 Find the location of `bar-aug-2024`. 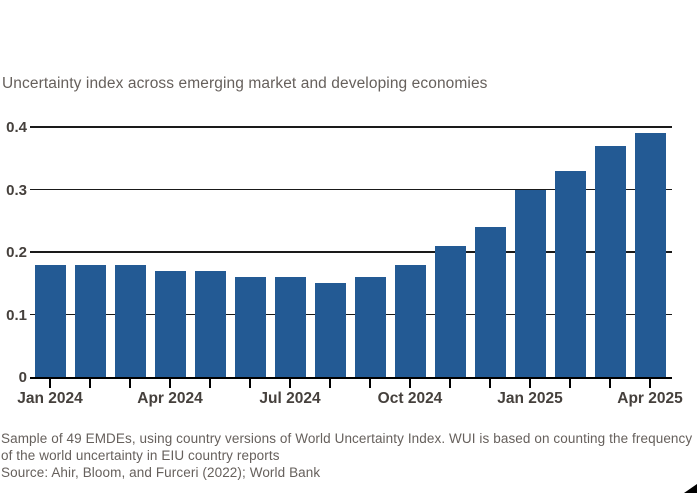

bar-aug-2024 is located at coordinates (330, 330).